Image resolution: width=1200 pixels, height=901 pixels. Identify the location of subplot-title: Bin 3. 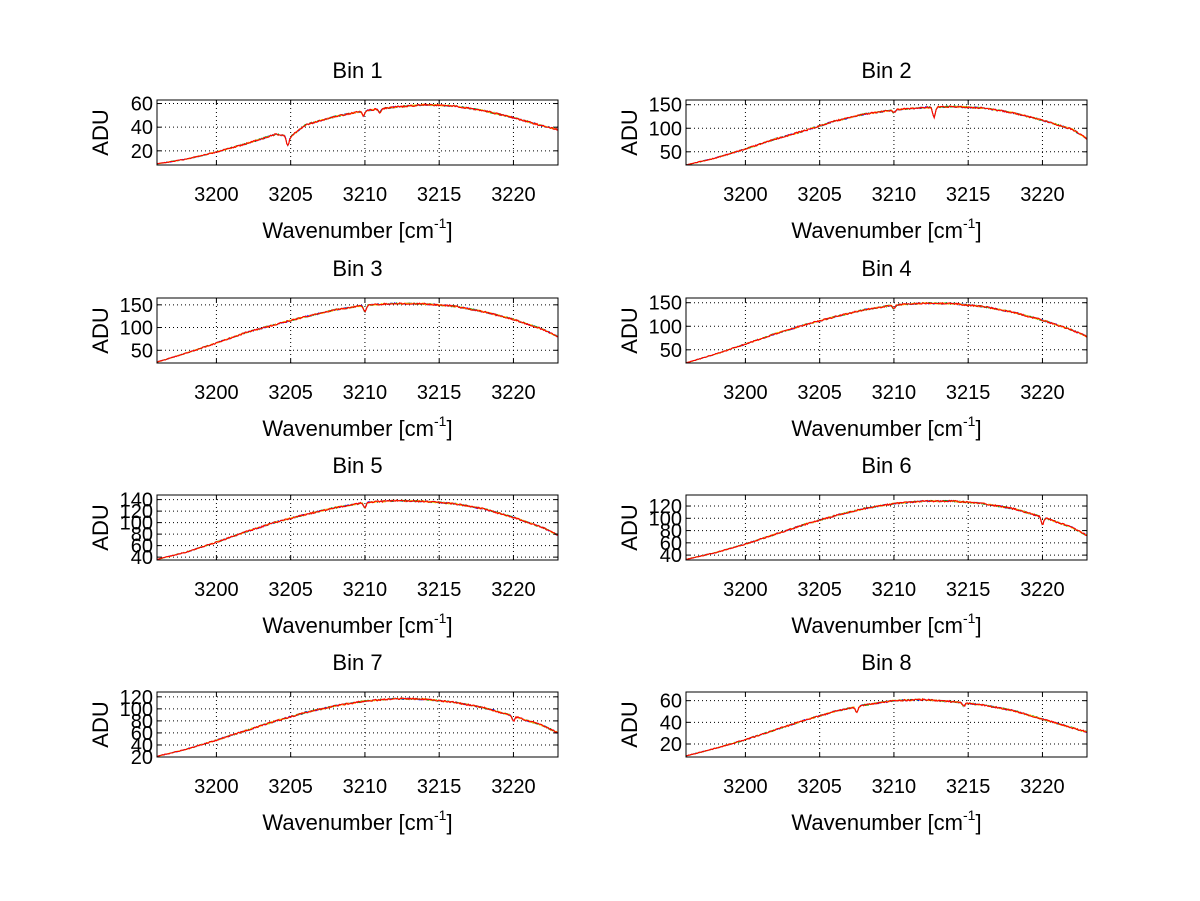
(357, 268).